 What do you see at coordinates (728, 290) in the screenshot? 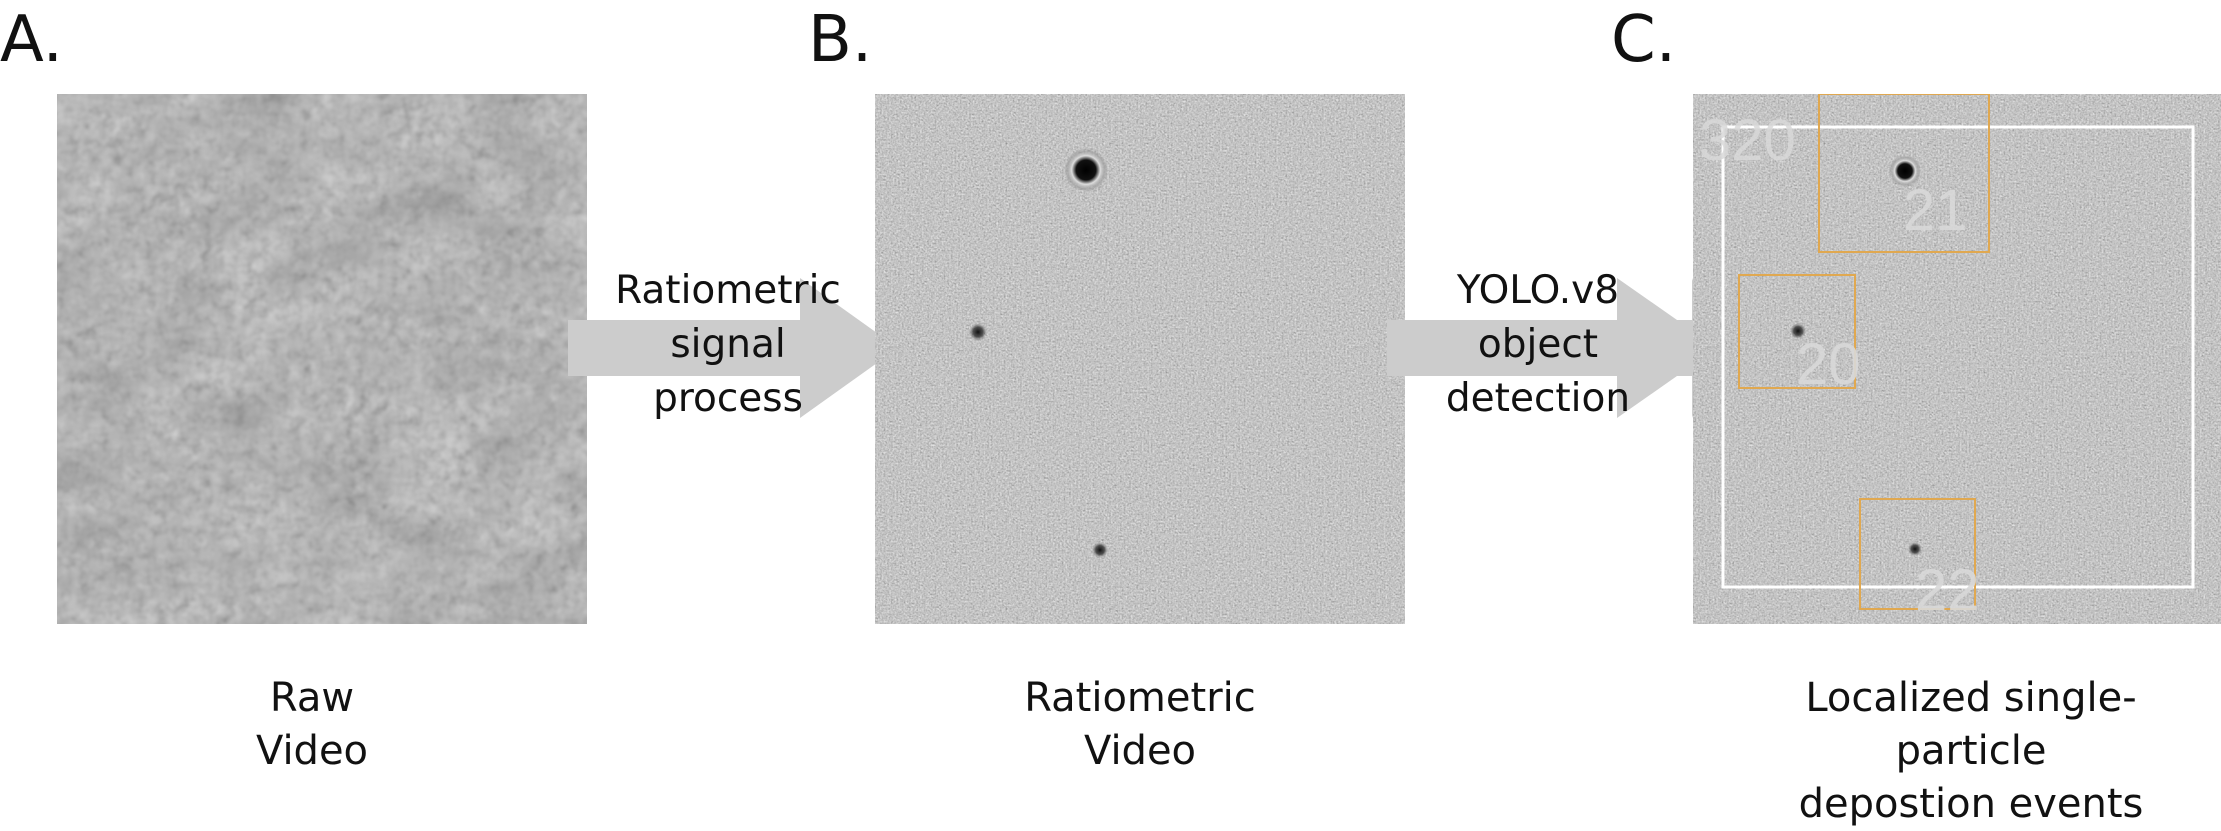
I see `arrow-1-label-line1: Ratiometric` at bounding box center [728, 290].